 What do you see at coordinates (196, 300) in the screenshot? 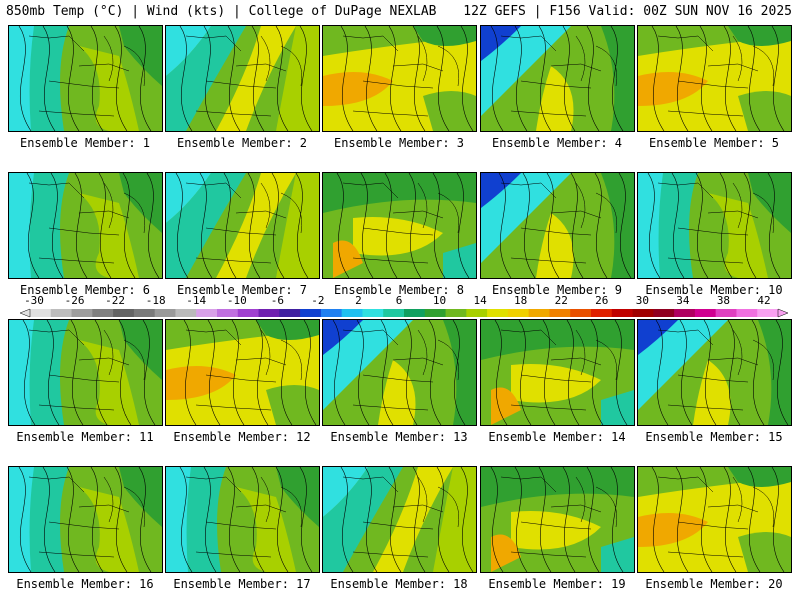
I see `colorbar-tick-label: -14` at bounding box center [196, 300].